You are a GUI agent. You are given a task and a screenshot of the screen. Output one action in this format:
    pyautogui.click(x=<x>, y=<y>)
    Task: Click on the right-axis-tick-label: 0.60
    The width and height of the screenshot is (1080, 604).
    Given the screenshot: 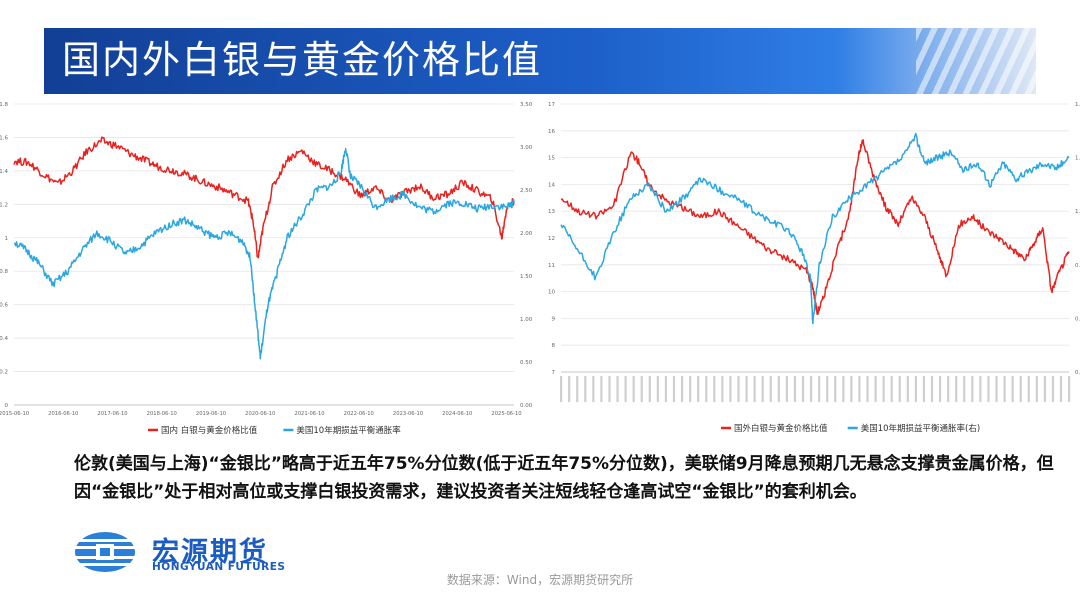 What is the action you would take?
    pyautogui.click(x=1077, y=319)
    